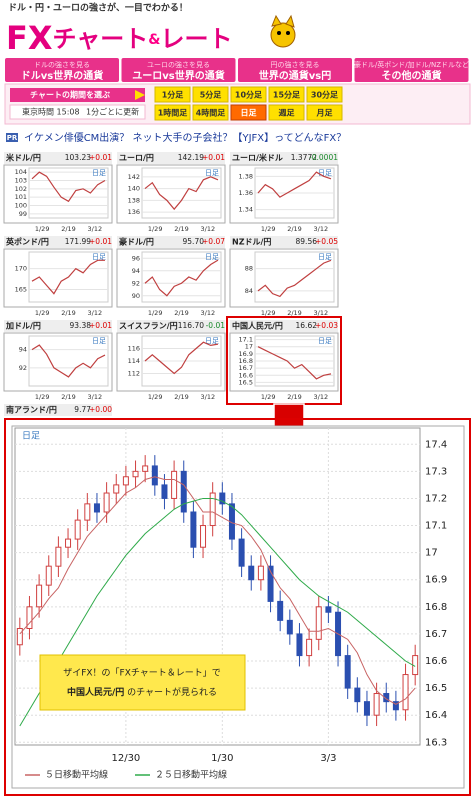  What do you see at coordinates (136, 296) in the screenshot?
I see `mini-y-tick-label: 90` at bounding box center [136, 296].